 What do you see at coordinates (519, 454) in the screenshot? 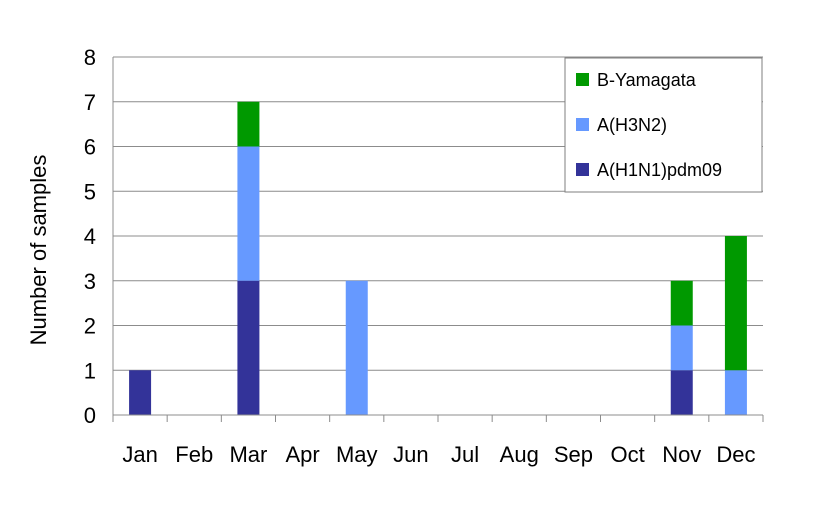
I see `x-tick-label-aug: Aug` at bounding box center [519, 454].